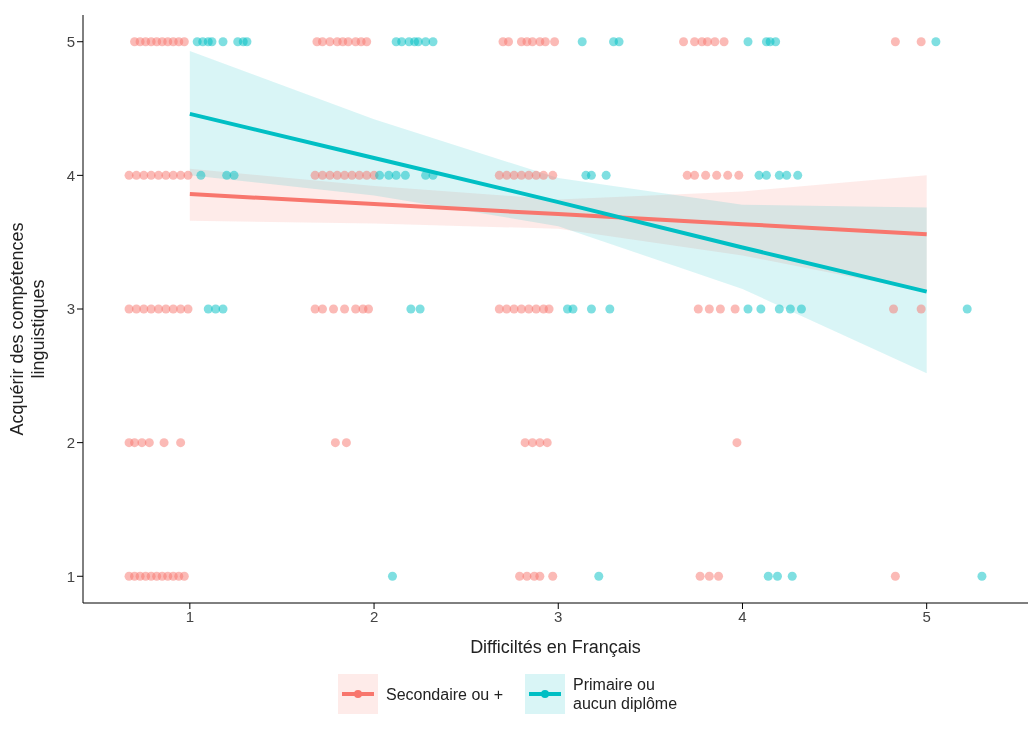  I want to click on x-tick-label: 4, so click(742, 616).